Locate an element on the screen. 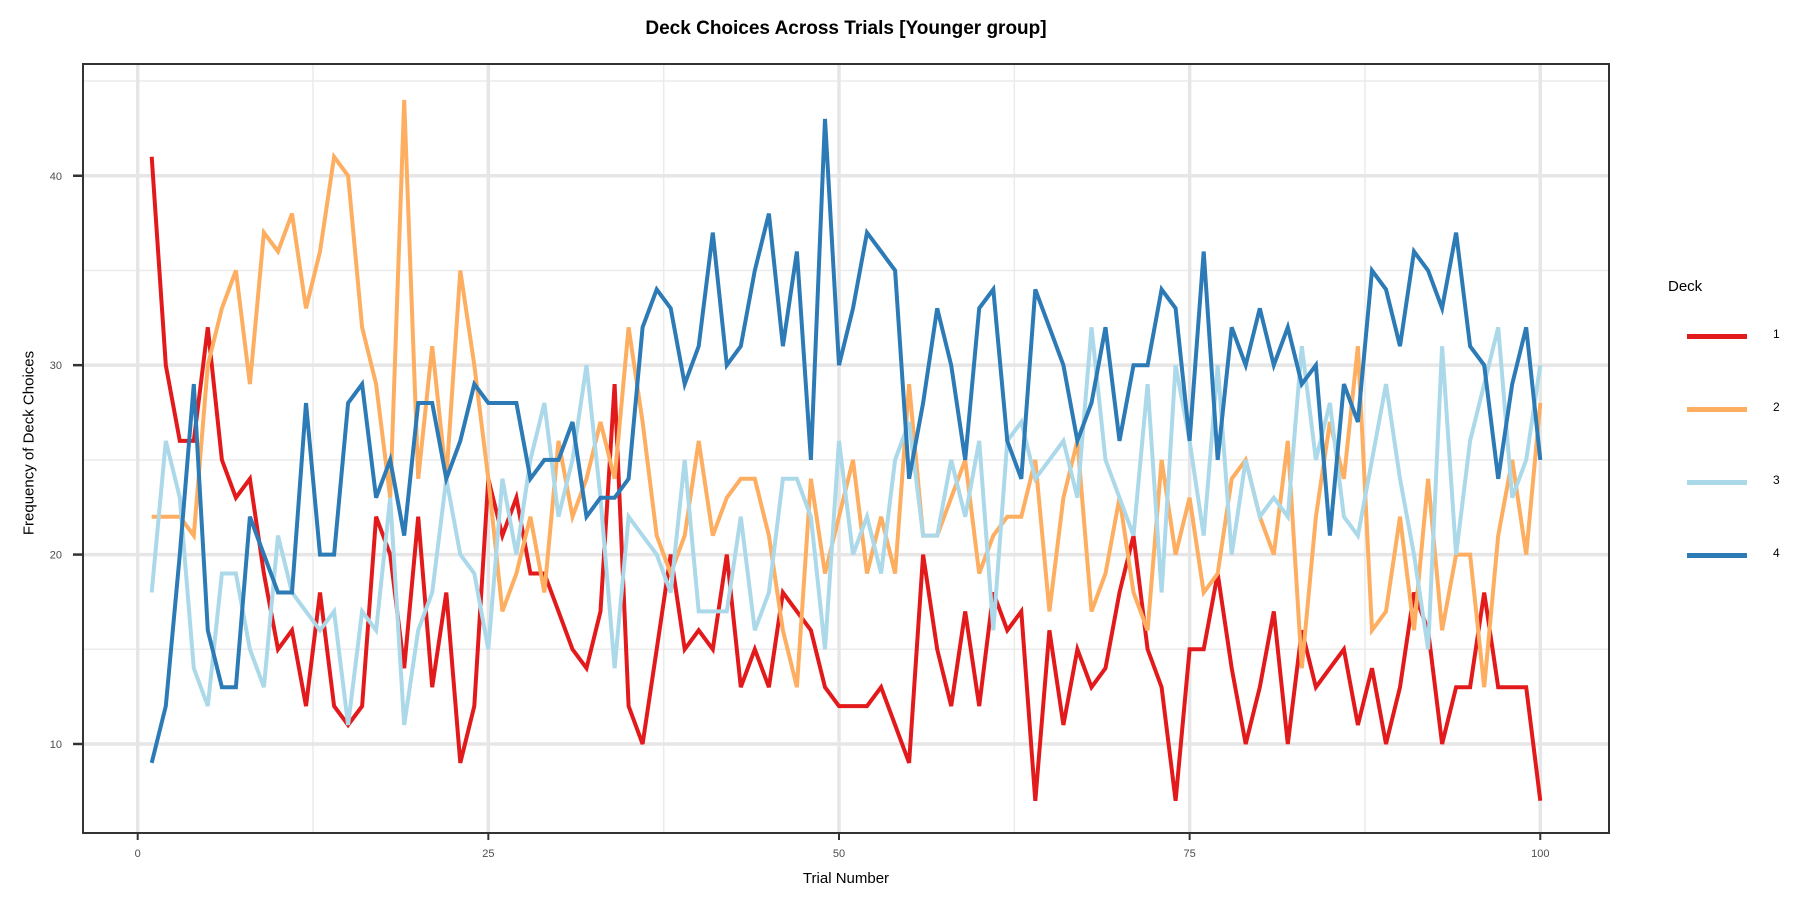 This screenshot has height=900, width=1800. legend: Deck 1 2 3 4 is located at coordinates (1728, 452).